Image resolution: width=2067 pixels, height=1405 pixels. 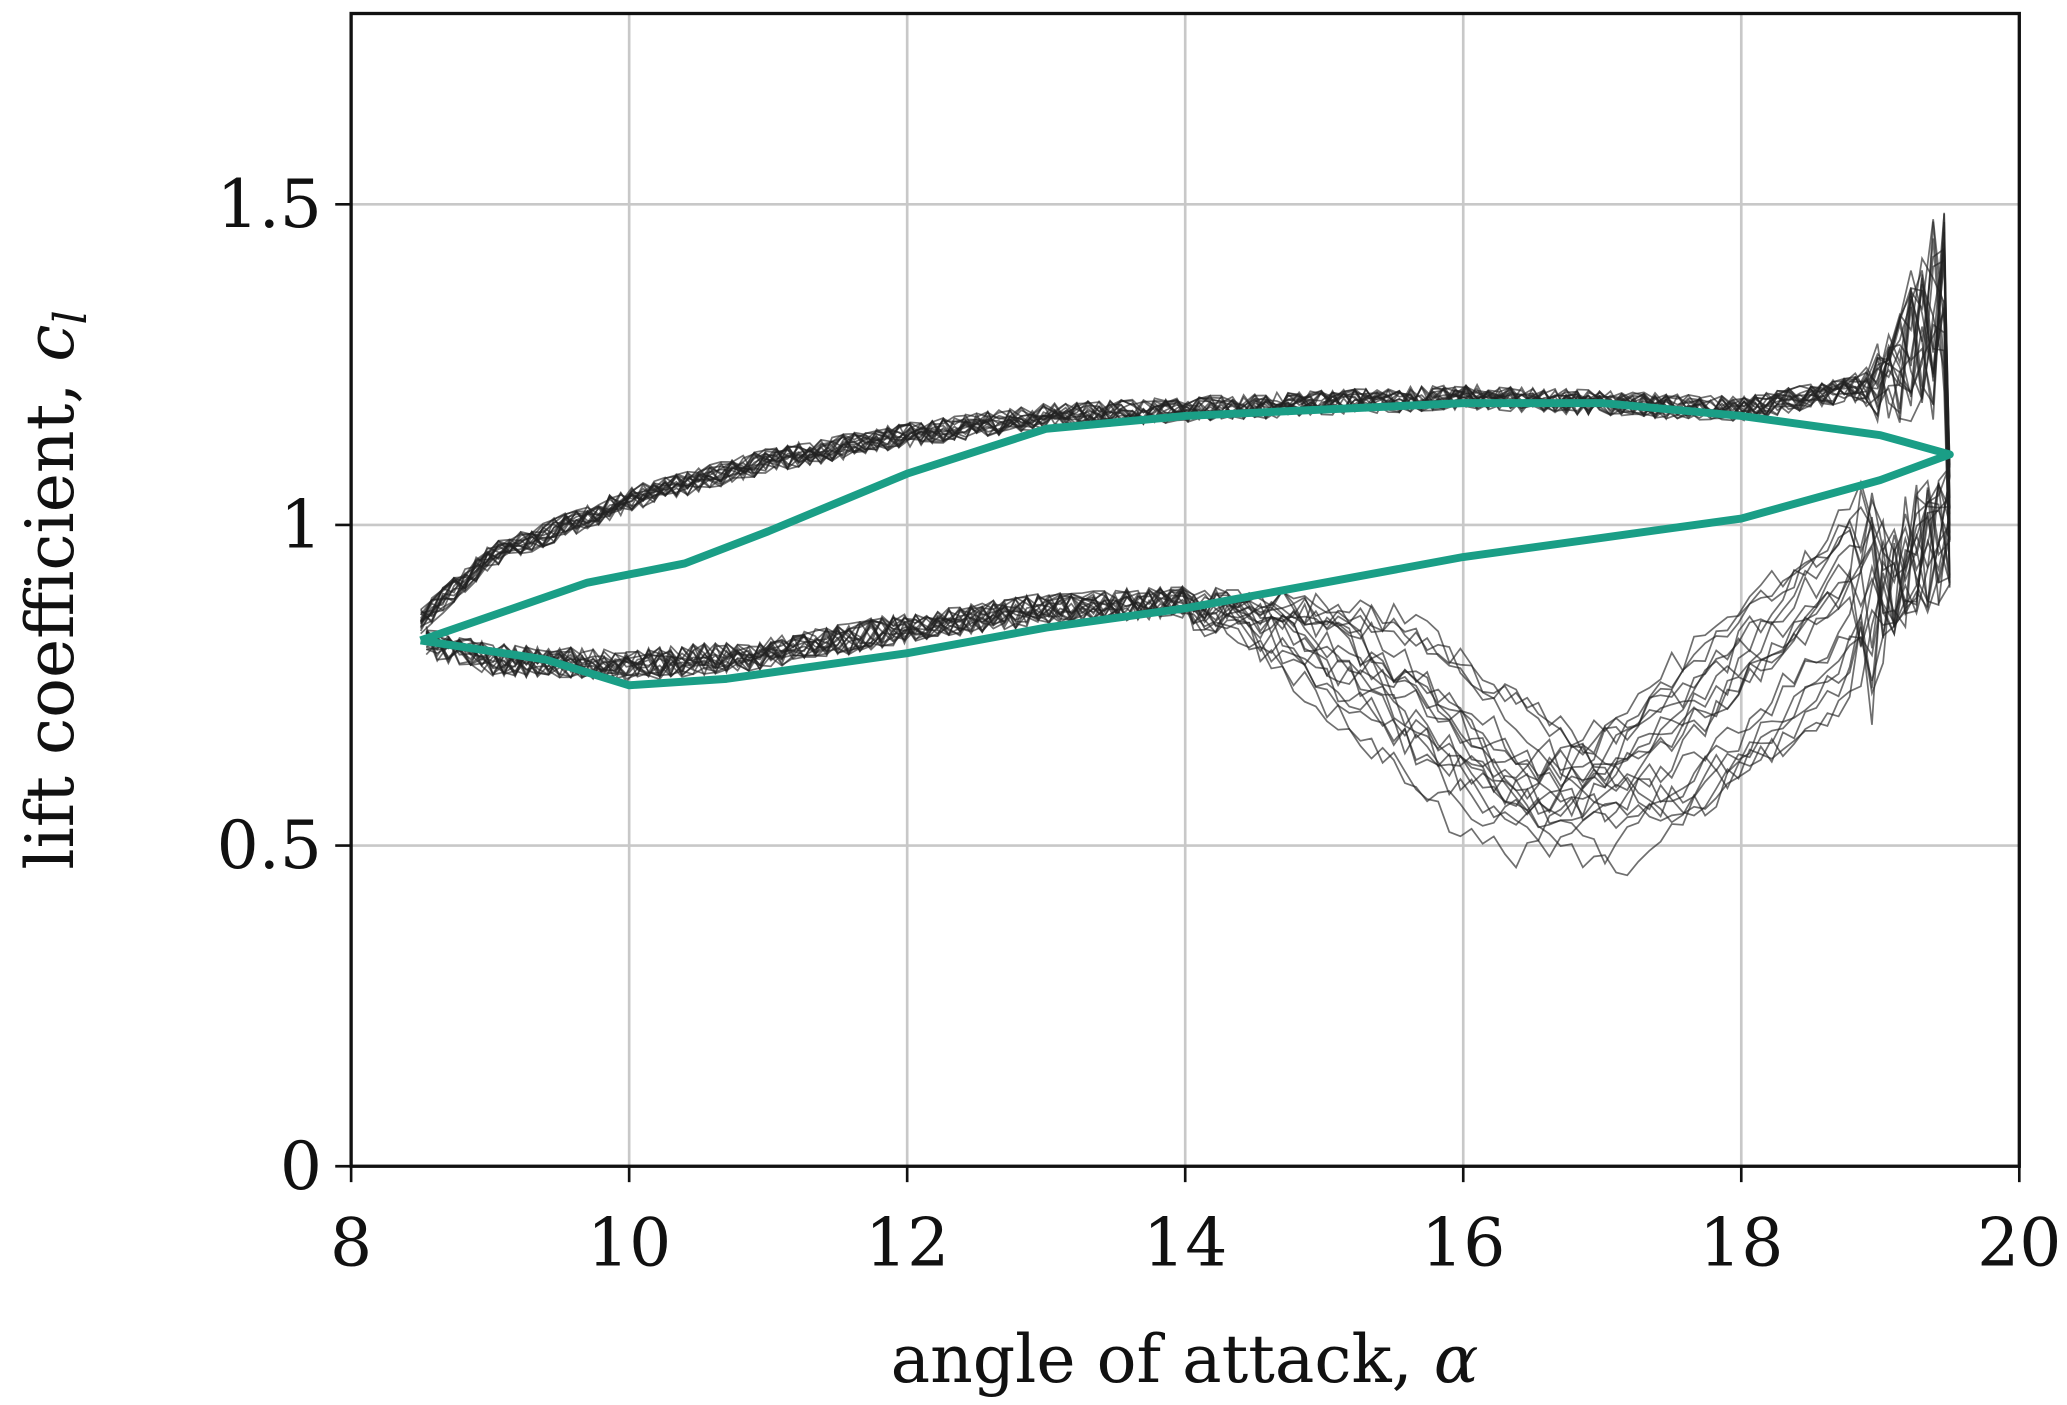 What do you see at coordinates (351, 1243) in the screenshot?
I see `x-tick-label: 8` at bounding box center [351, 1243].